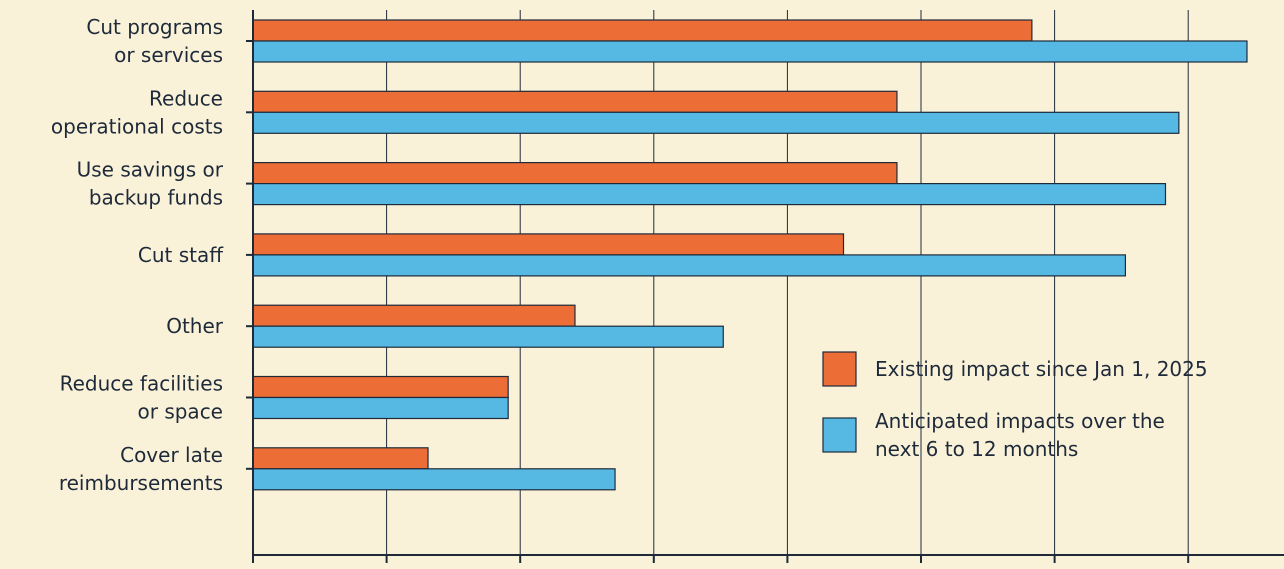 The height and width of the screenshot is (569, 1284). Describe the element at coordinates (181, 255) in the screenshot. I see `category-label: Cut staff` at that location.